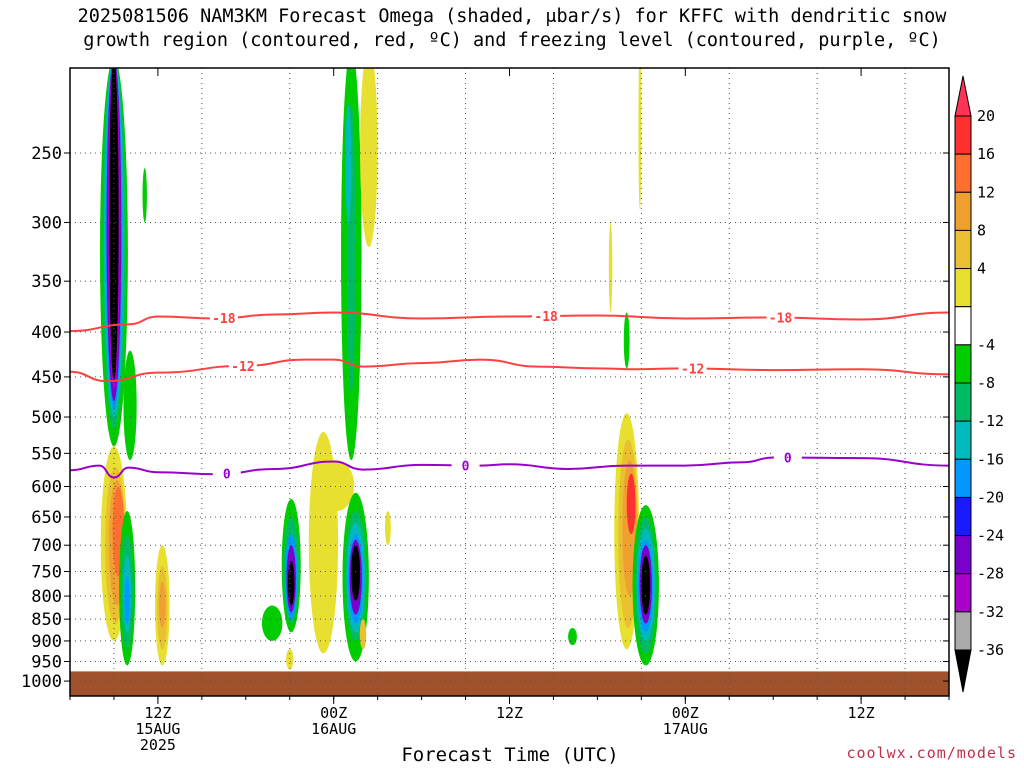 The image size is (1024, 768). Describe the element at coordinates (990, 421) in the screenshot. I see `colorbar-label-7: -12` at that location.